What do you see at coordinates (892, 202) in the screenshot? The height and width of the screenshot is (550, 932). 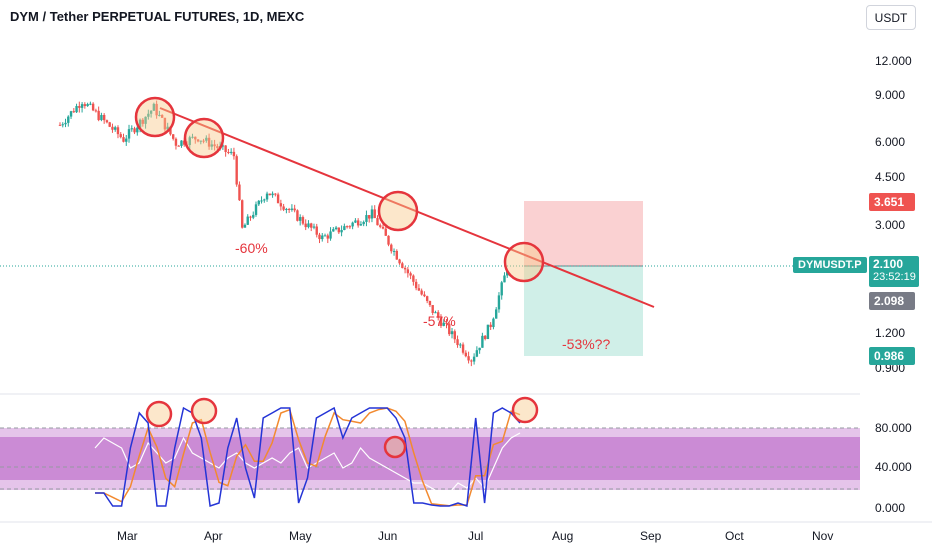 I see `stop-price-tag: 3.651` at bounding box center [892, 202].